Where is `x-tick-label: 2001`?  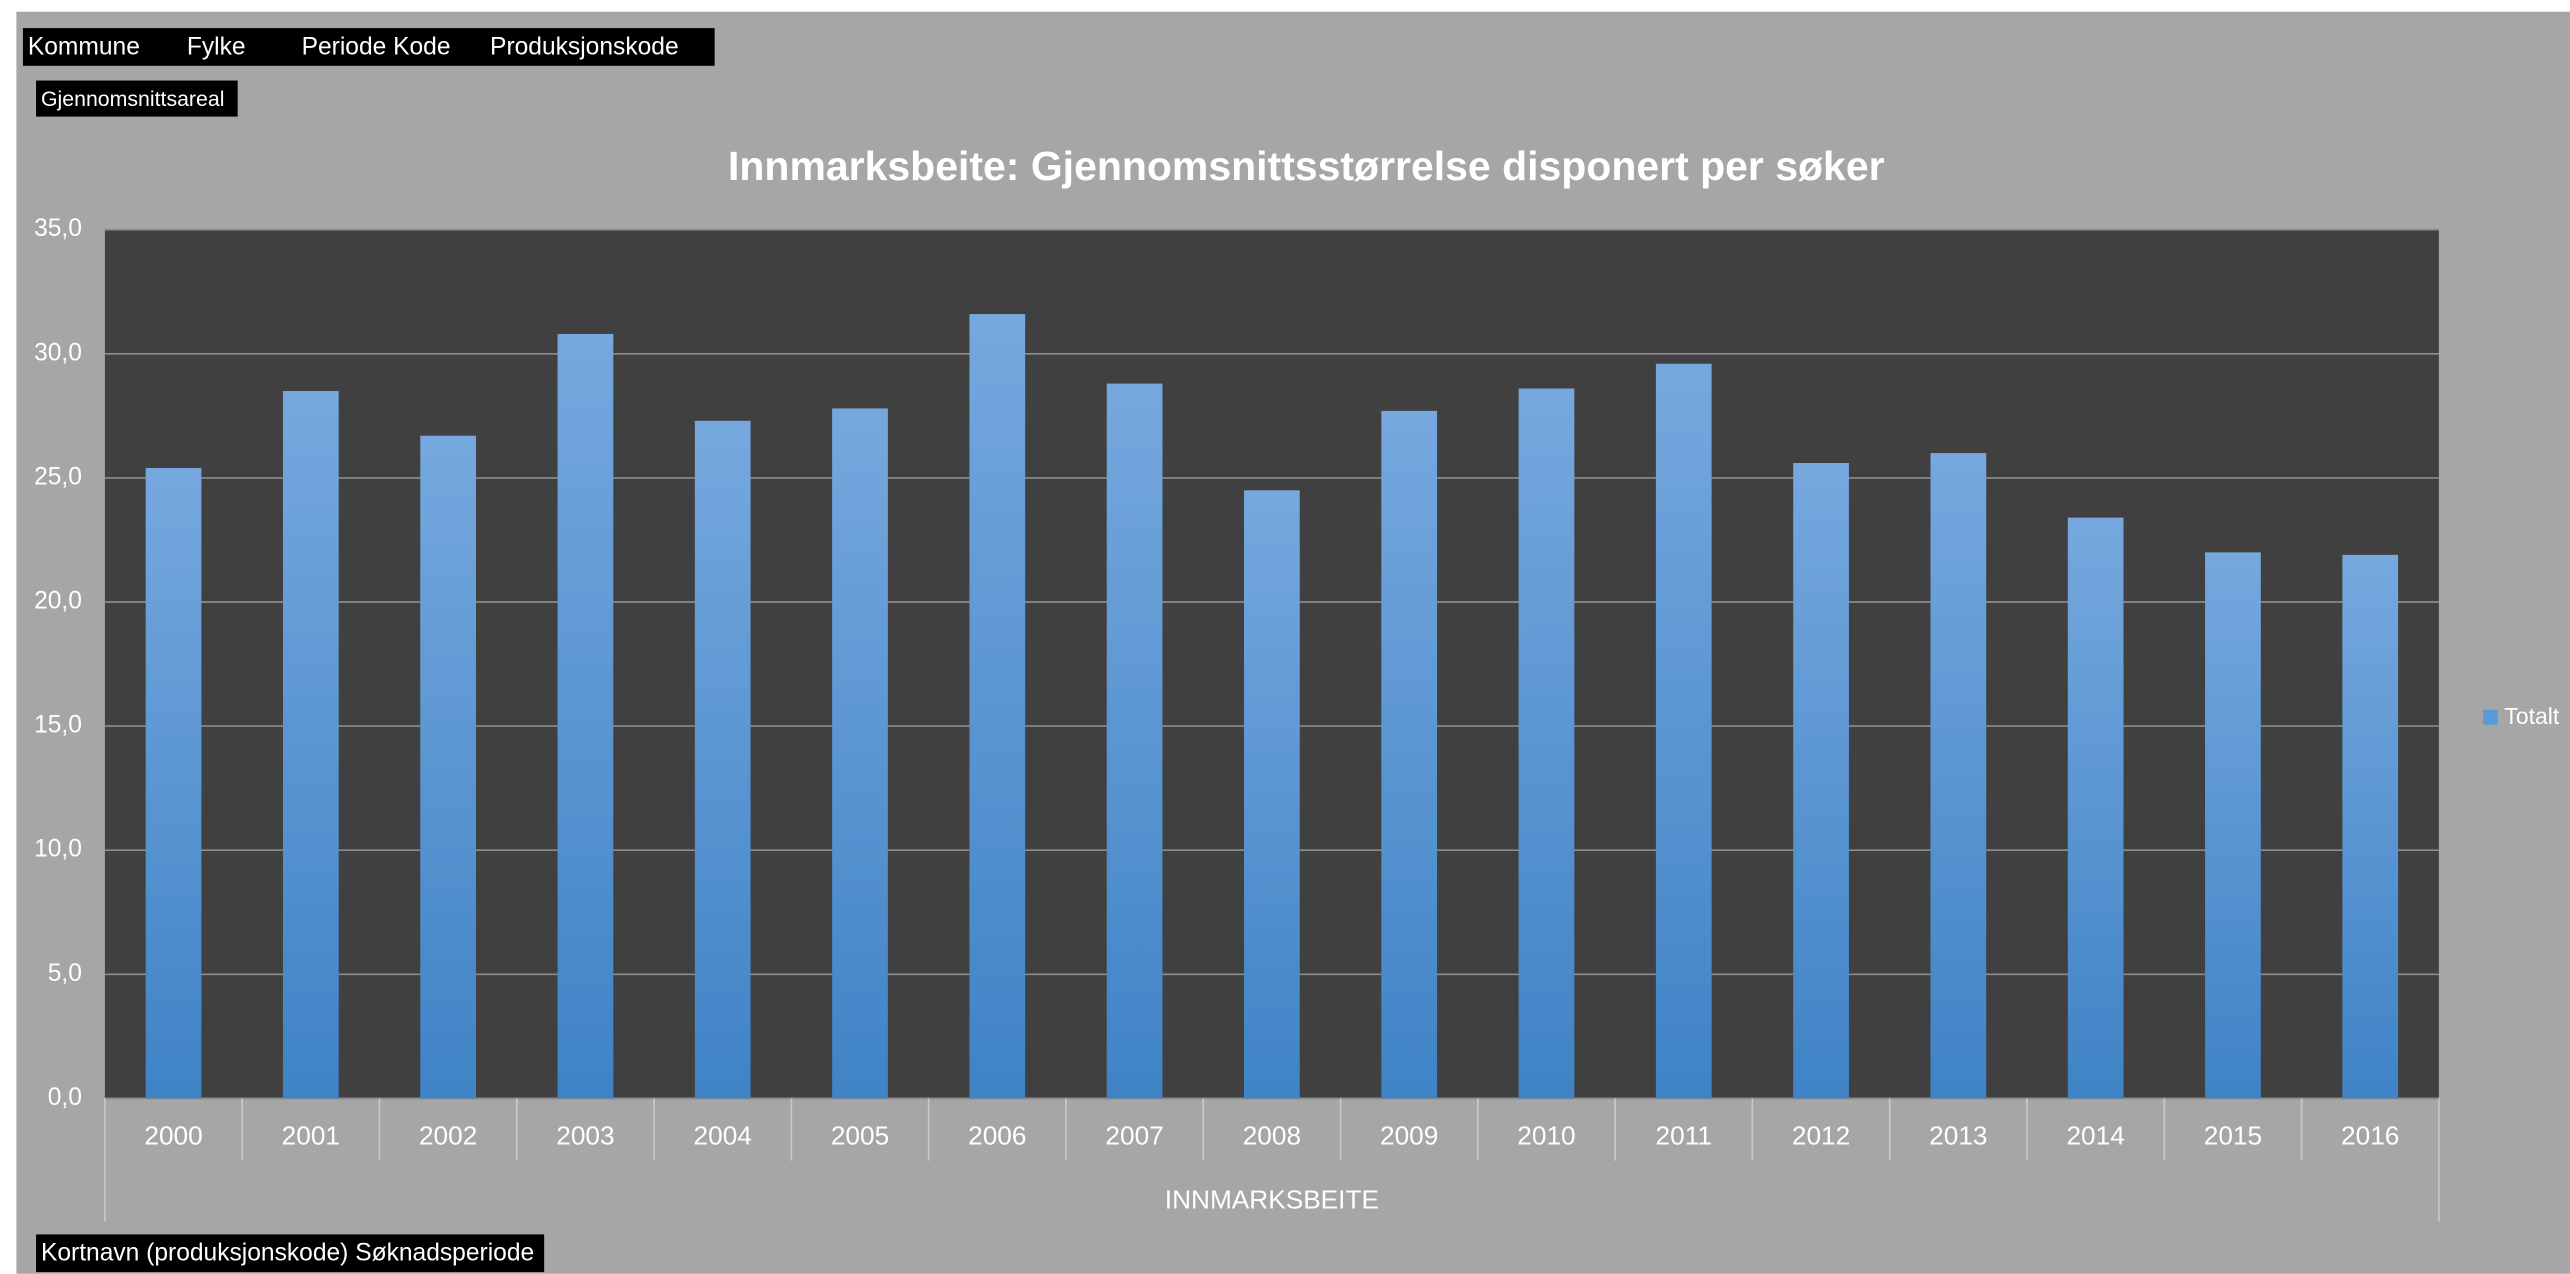 x-tick-label: 2001 is located at coordinates (311, 1136).